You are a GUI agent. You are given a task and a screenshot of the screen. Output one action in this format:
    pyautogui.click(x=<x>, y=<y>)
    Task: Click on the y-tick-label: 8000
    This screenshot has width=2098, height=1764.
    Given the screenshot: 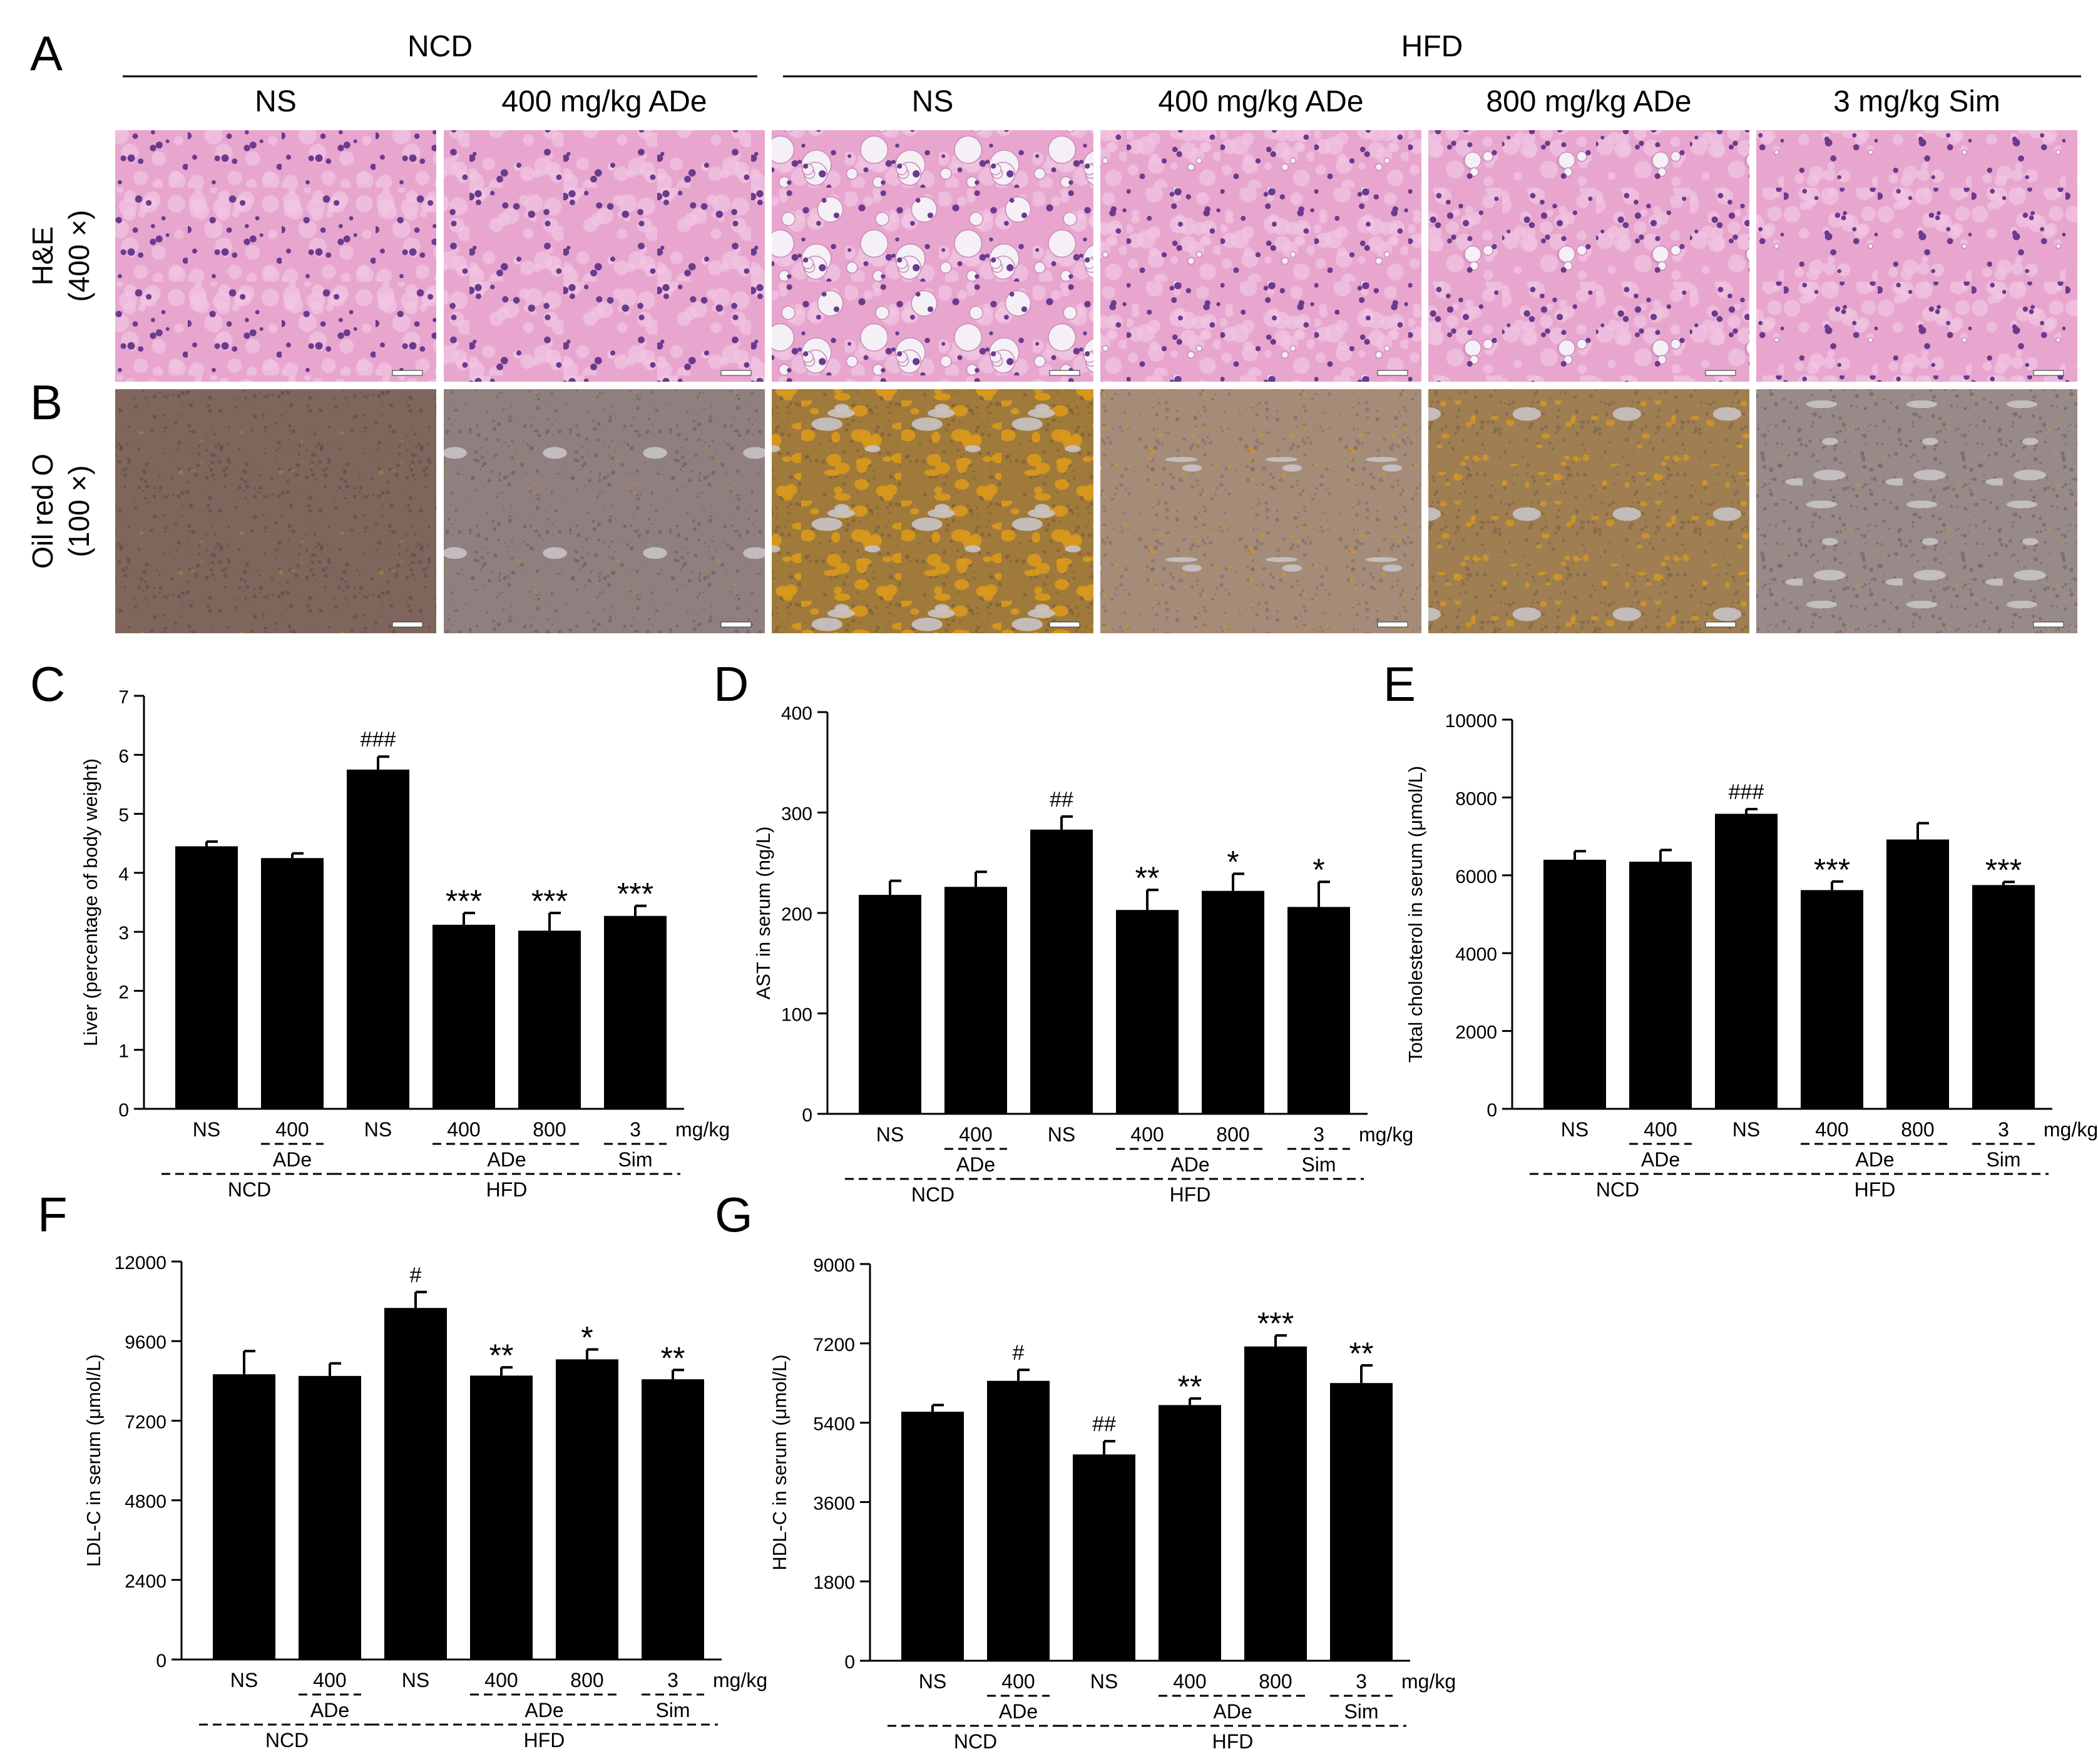 What is the action you would take?
    pyautogui.click(x=1476, y=798)
    